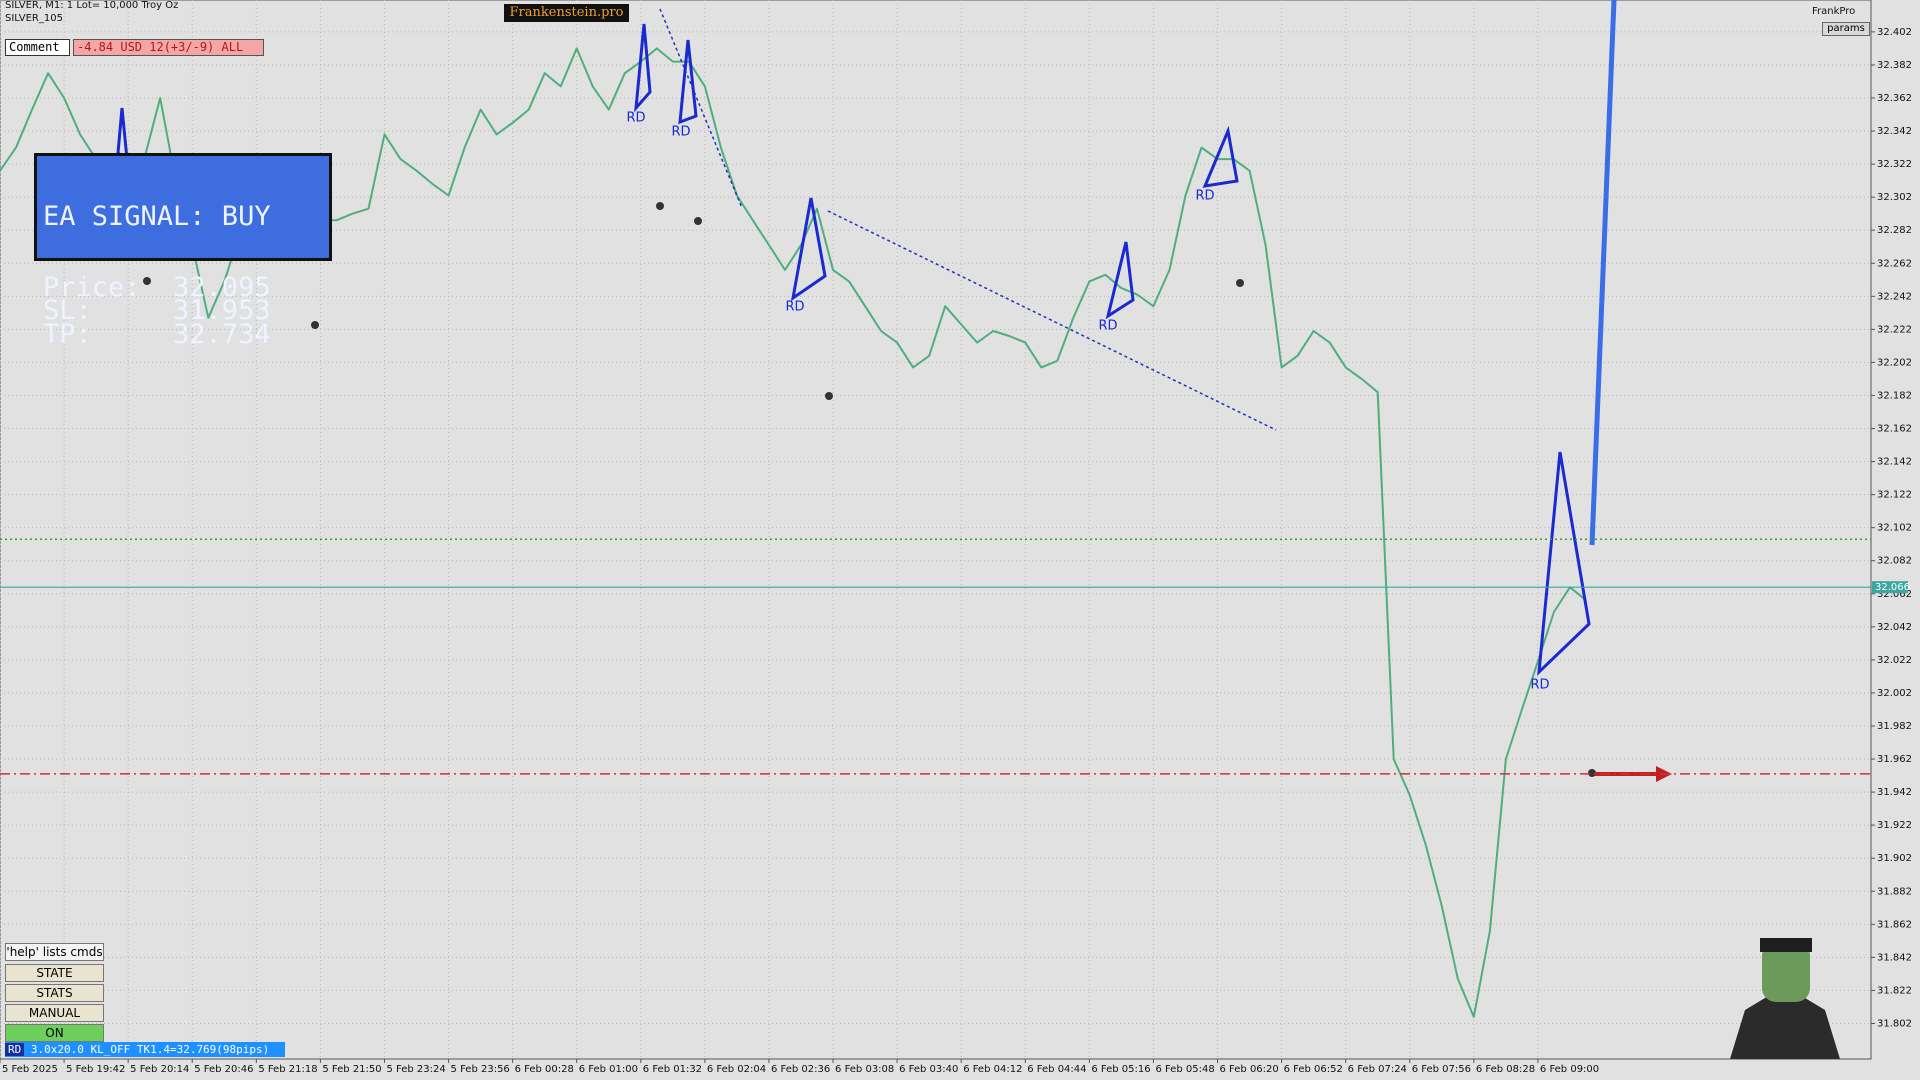 Image resolution: width=1920 pixels, height=1080 pixels. What do you see at coordinates (1894, 726) in the screenshot?
I see `y-tick-label: 31.982` at bounding box center [1894, 726].